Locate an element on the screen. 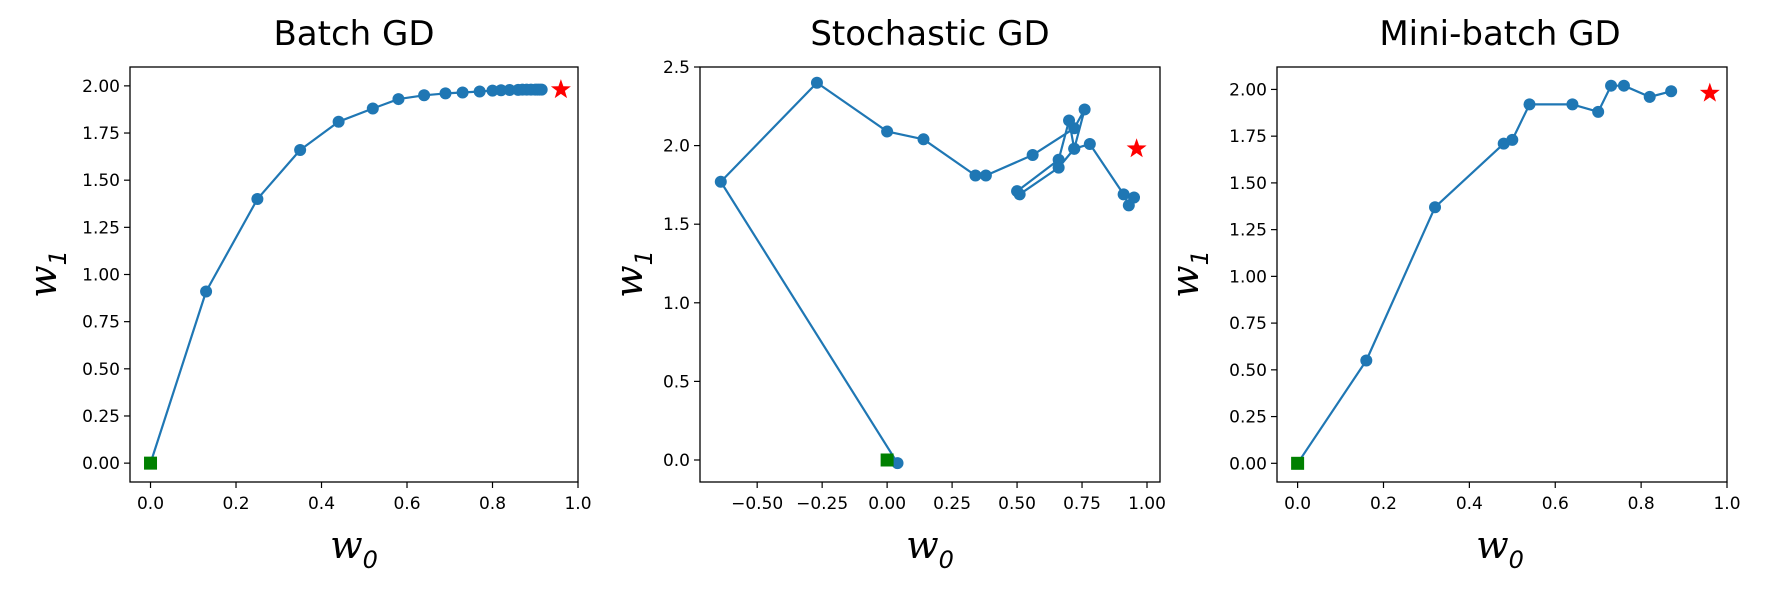 This screenshot has height=594, width=1770. x-tick-label: 0.2 is located at coordinates (1383, 504).